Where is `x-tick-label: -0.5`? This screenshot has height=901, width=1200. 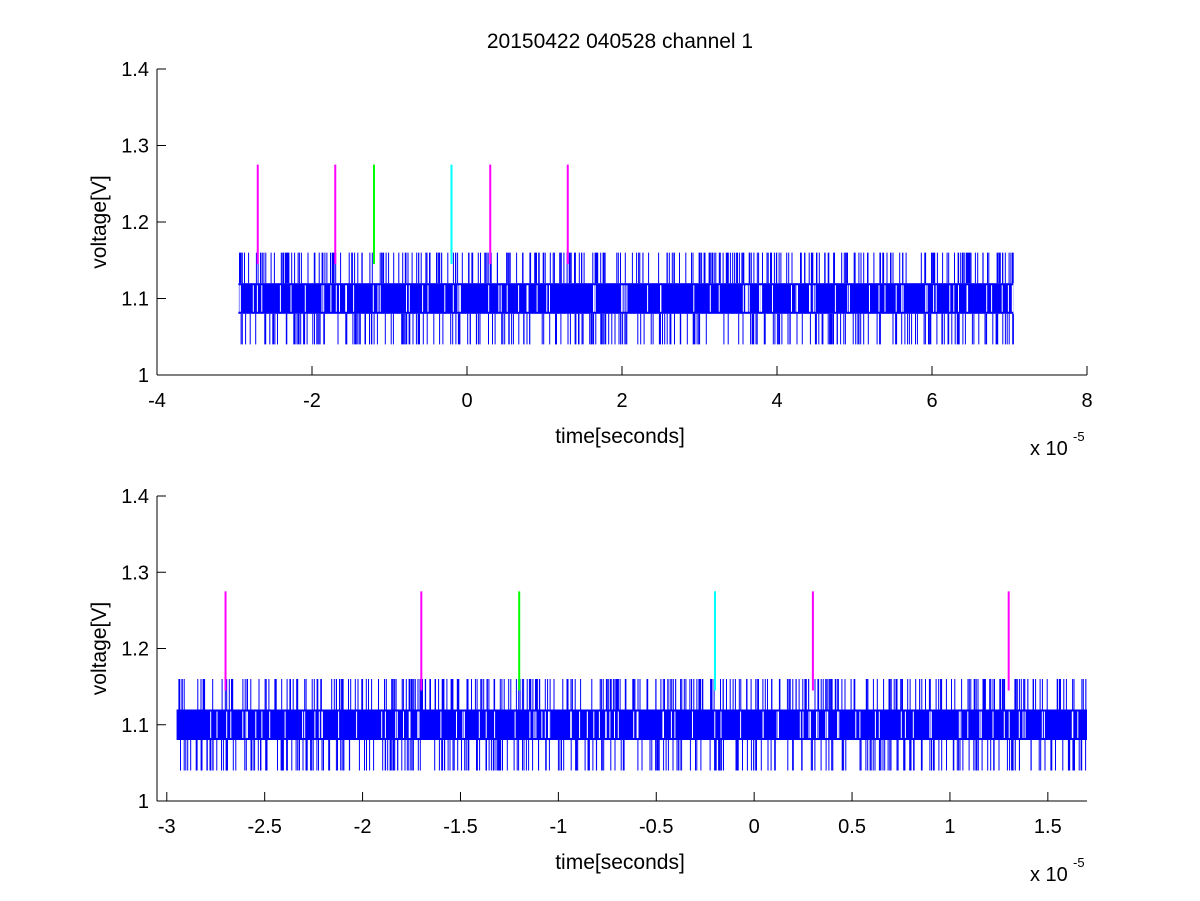
x-tick-label: -0.5 is located at coordinates (656, 827).